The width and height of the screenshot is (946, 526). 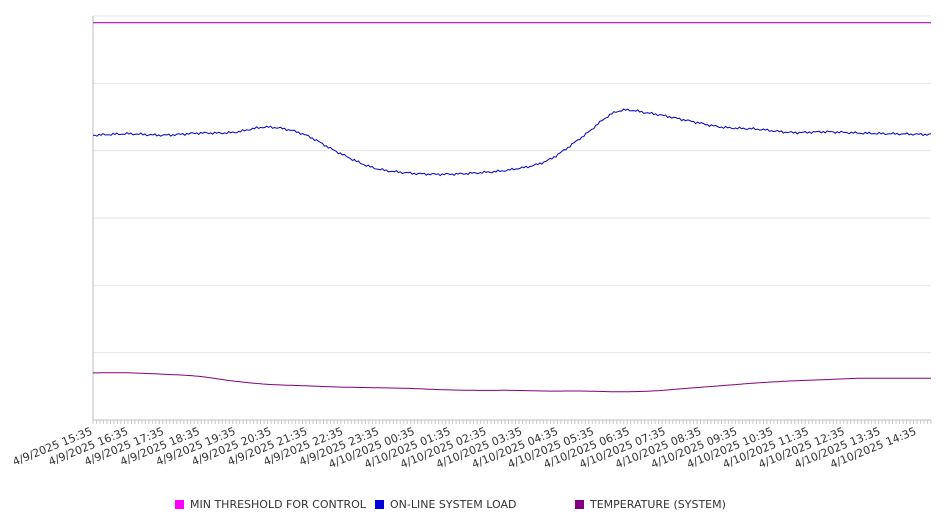 What do you see at coordinates (658, 504) in the screenshot?
I see `legend-label: TEMPERATURE (SYSTEM)` at bounding box center [658, 504].